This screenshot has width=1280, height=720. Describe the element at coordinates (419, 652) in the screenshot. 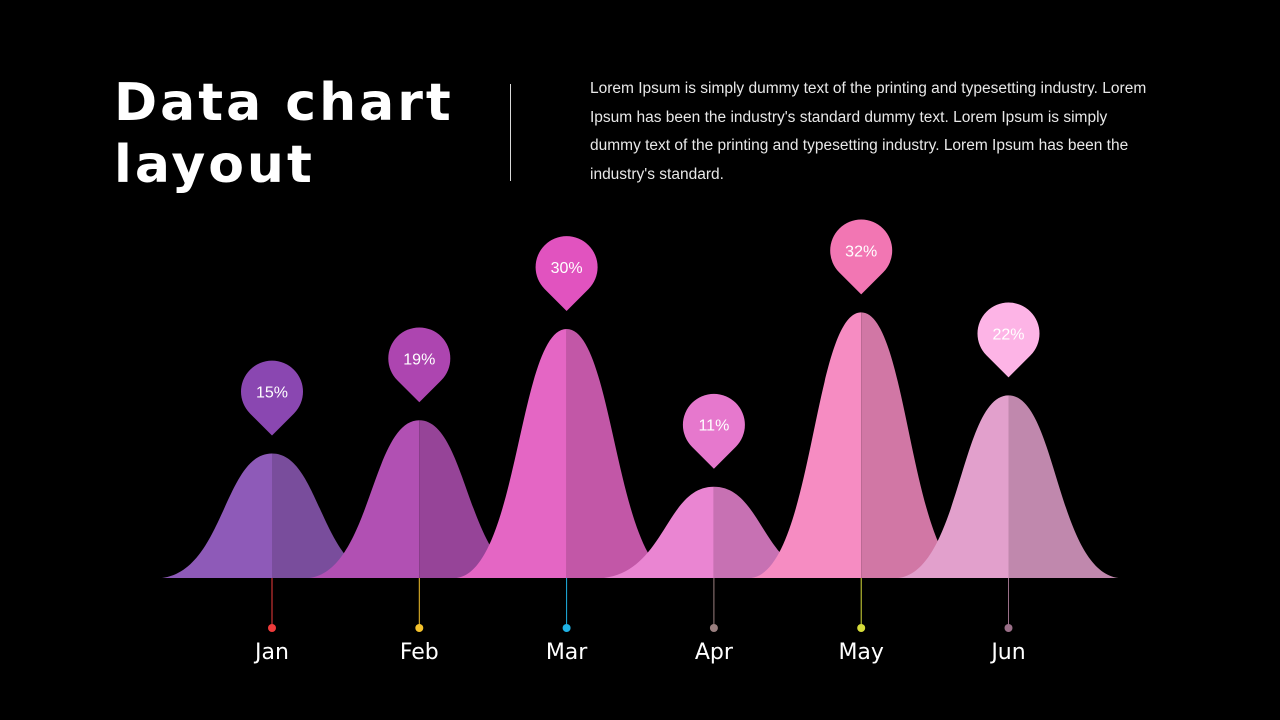

I see `category-label-feb: Feb` at that location.